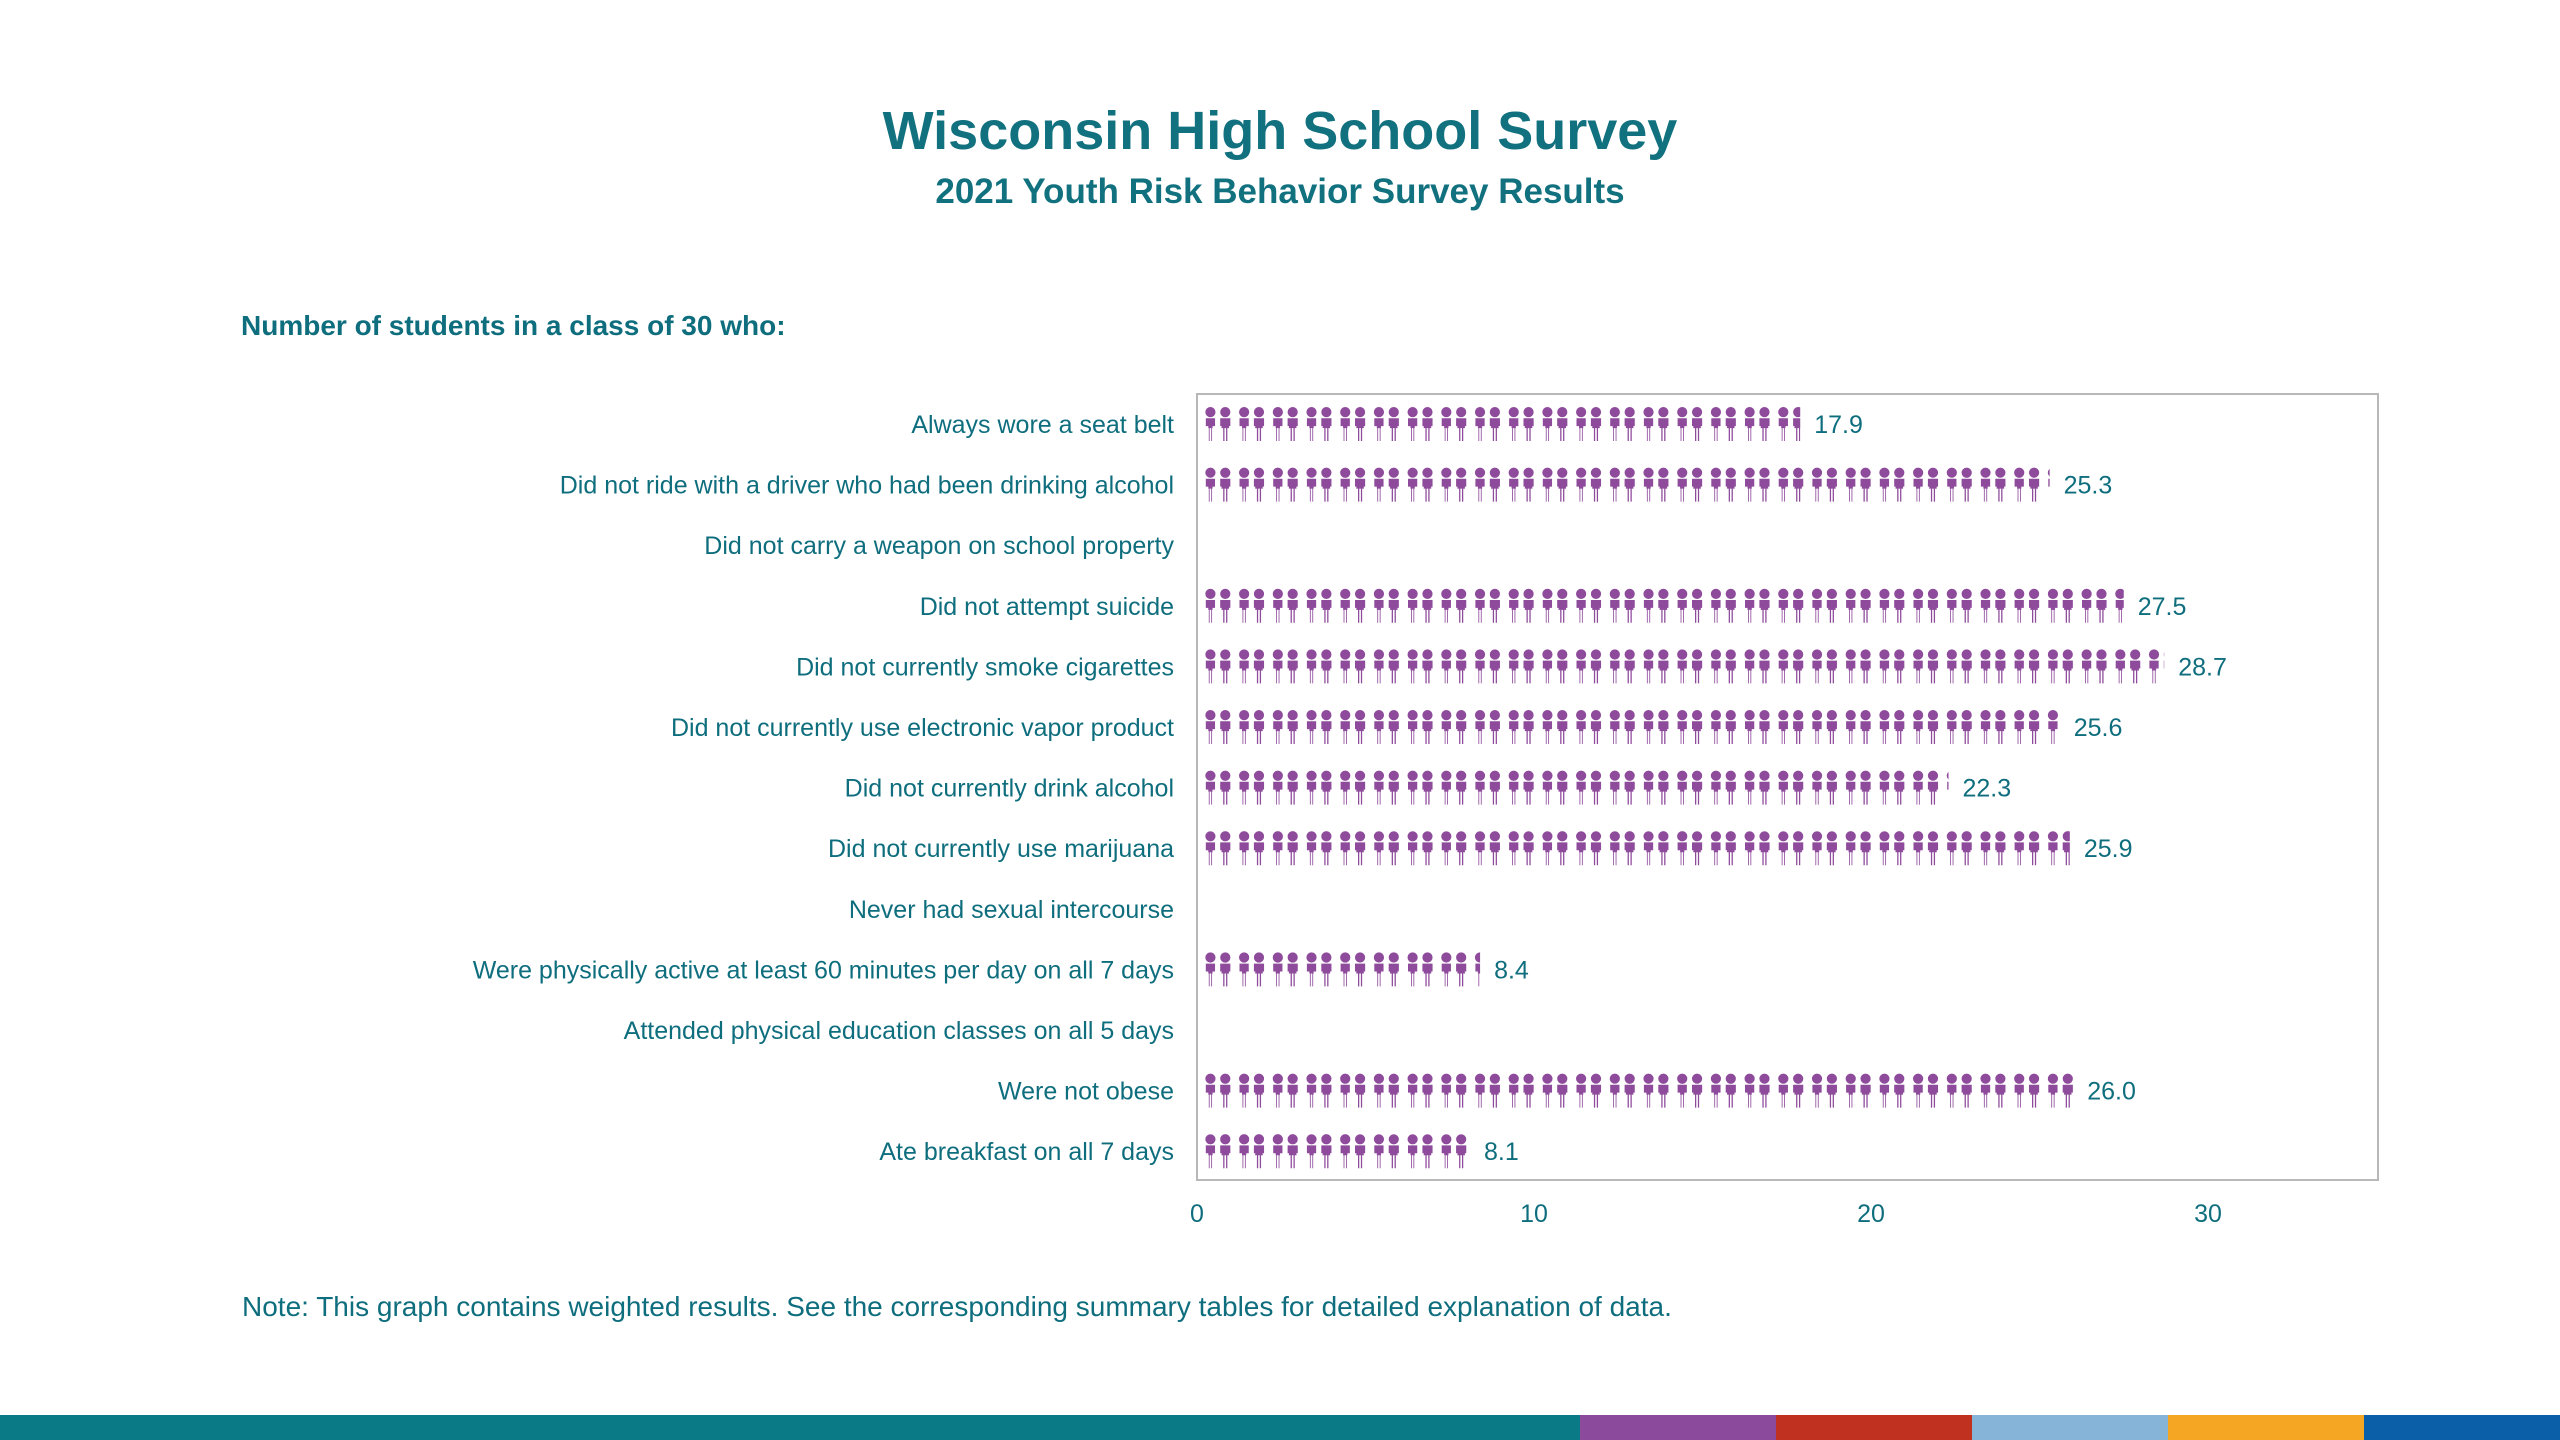 This screenshot has width=2560, height=1440. What do you see at coordinates (1047, 607) in the screenshot?
I see `category-label: Did not attempt suicide` at bounding box center [1047, 607].